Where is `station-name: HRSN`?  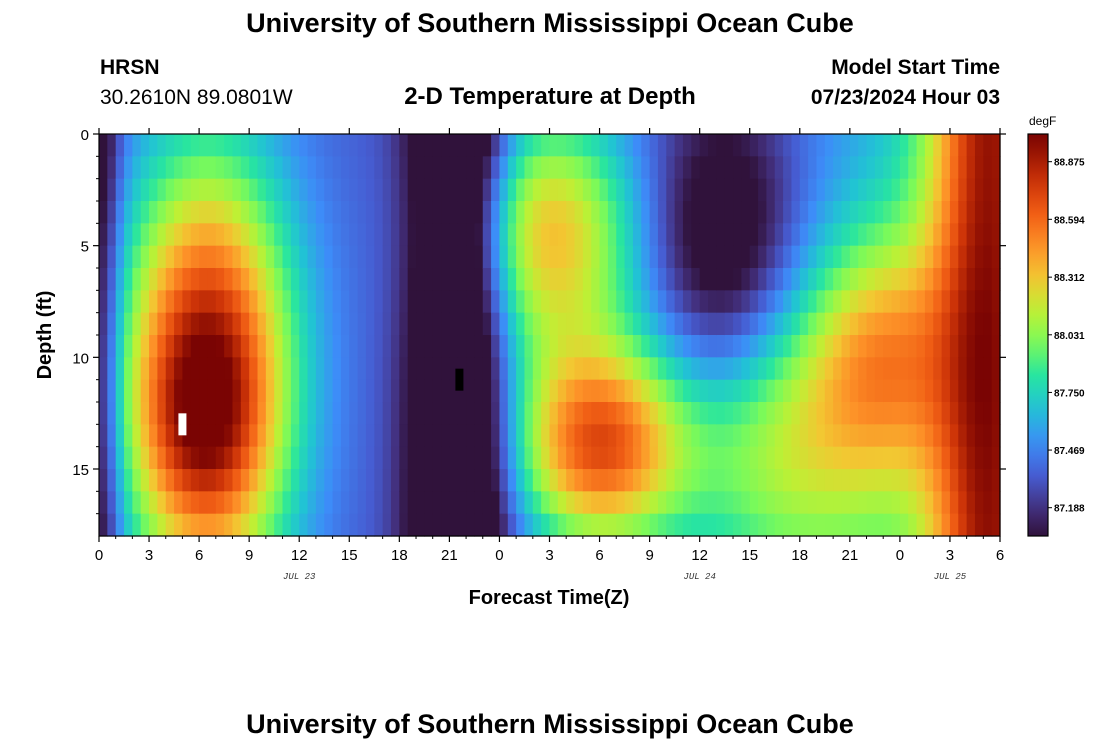 station-name: HRSN is located at coordinates (130, 67).